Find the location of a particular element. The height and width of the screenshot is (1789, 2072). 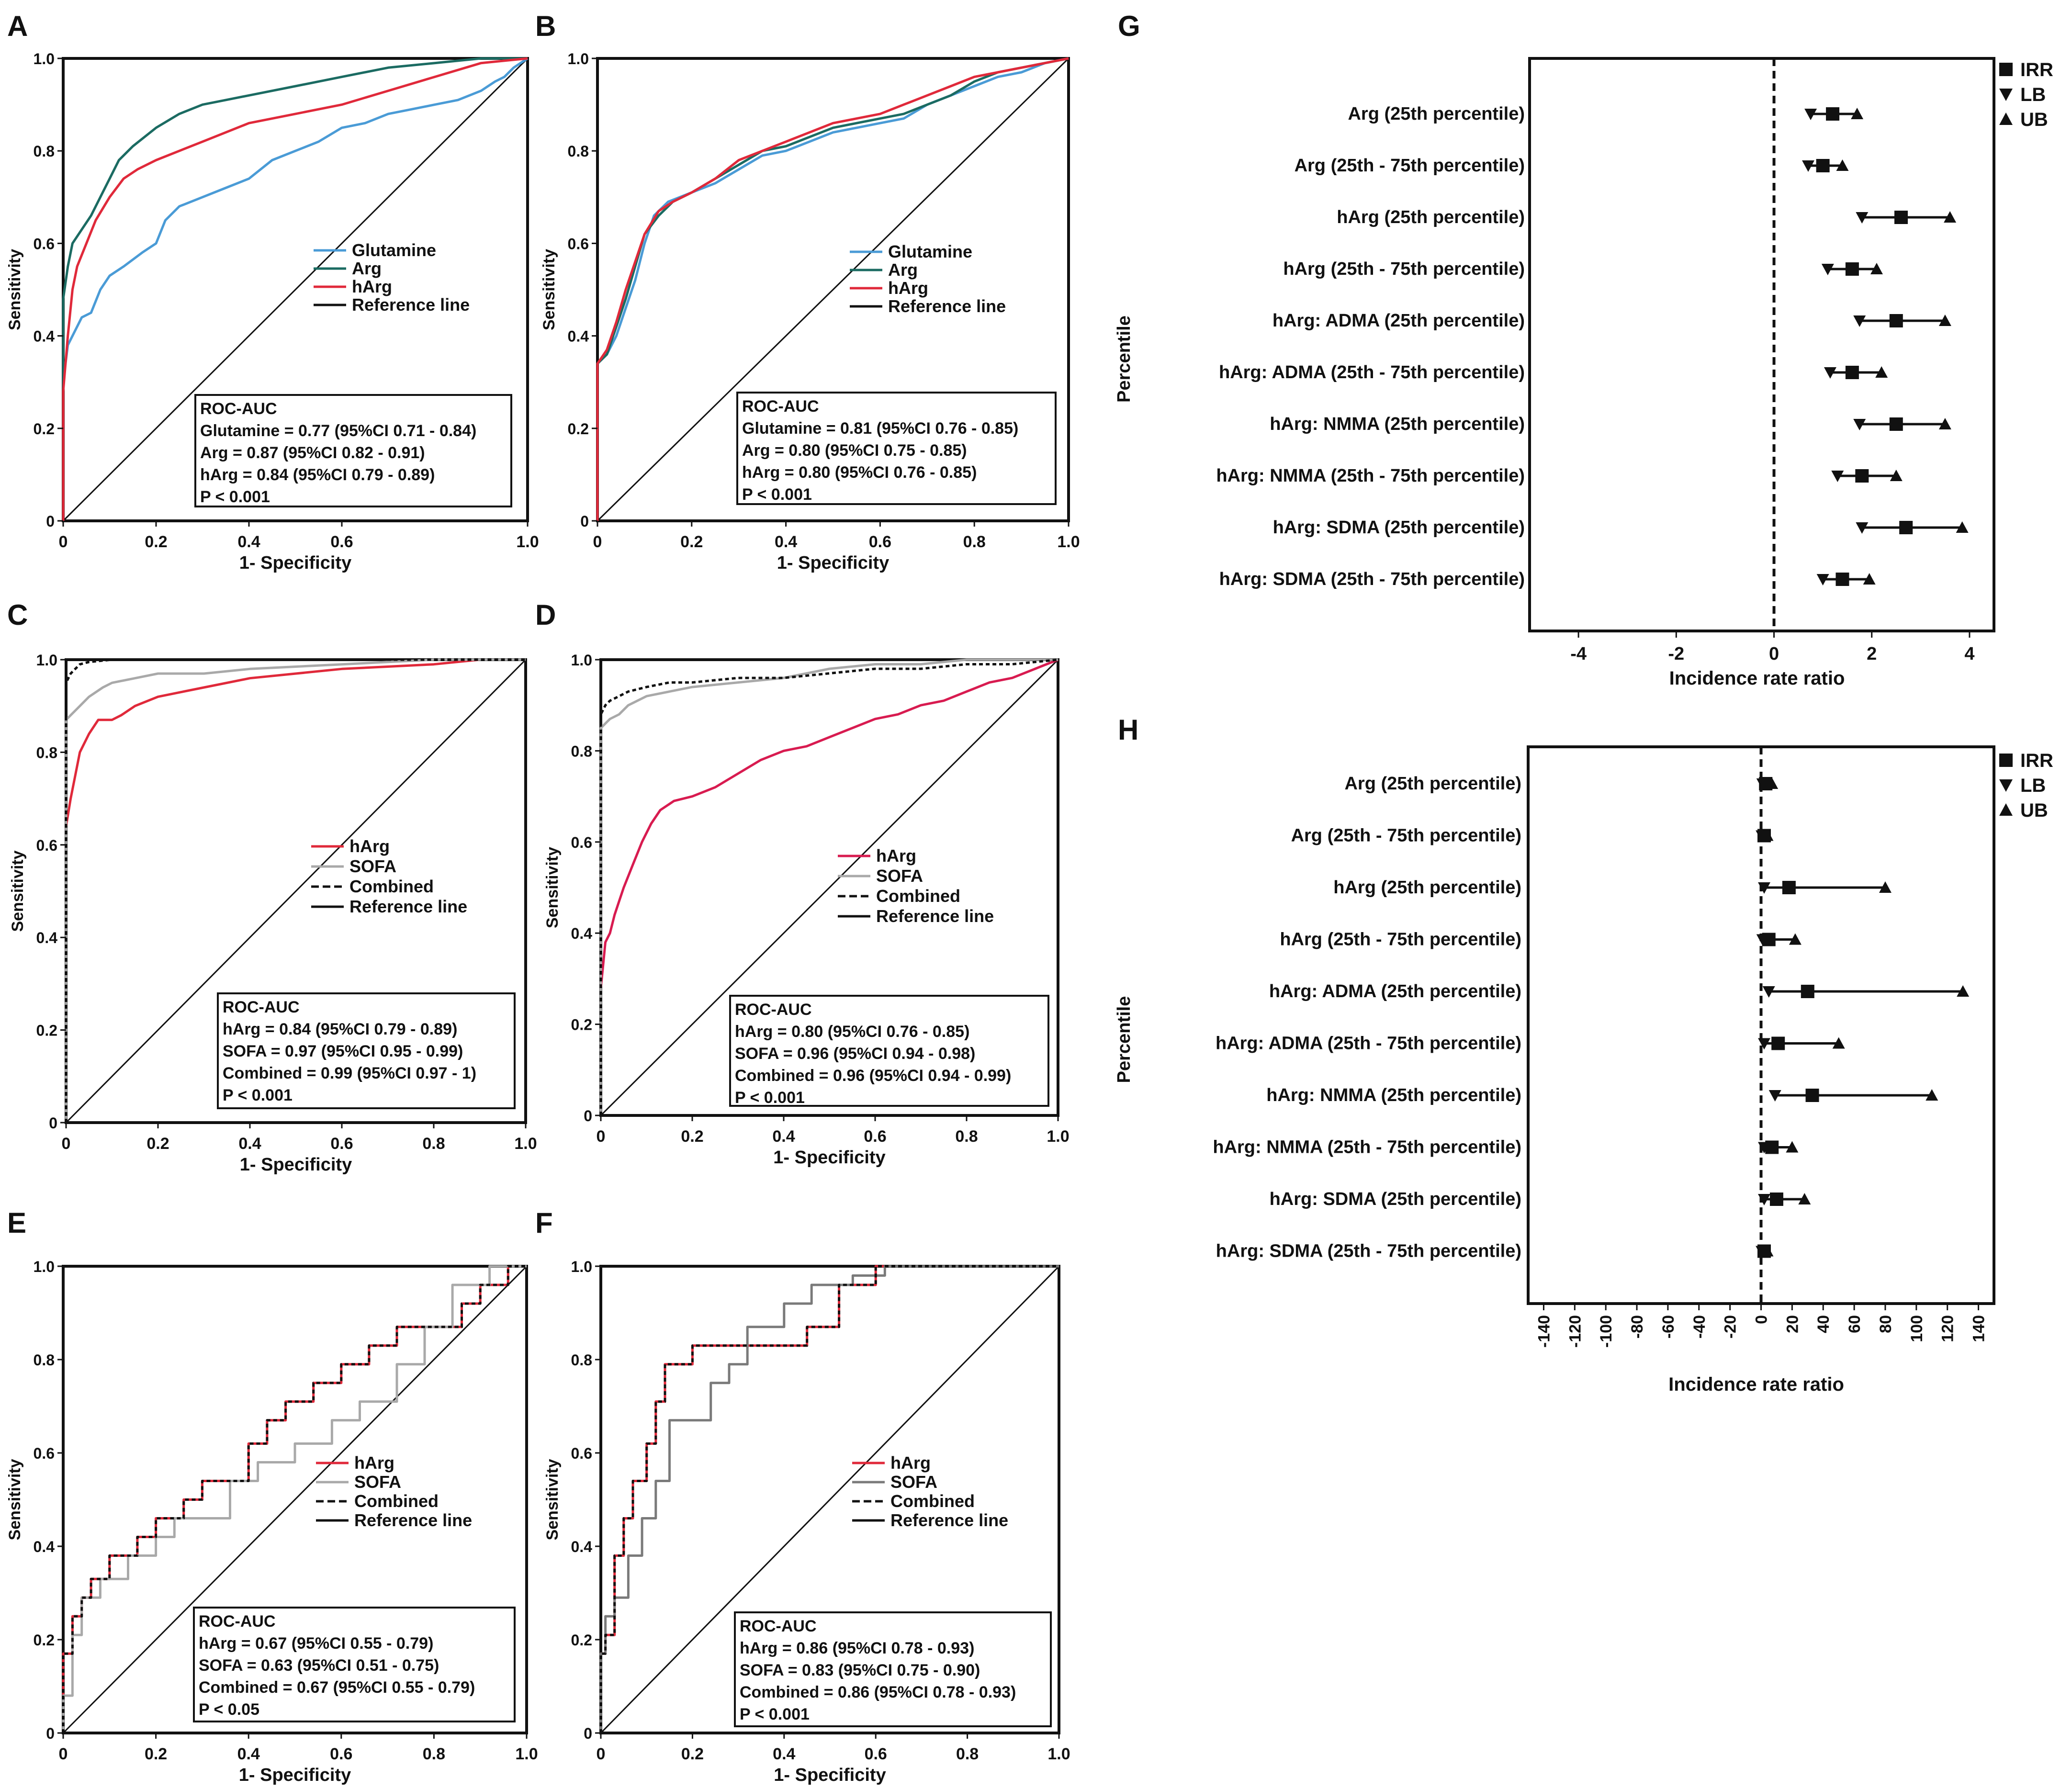

row-label: hArg: ADMA (25th - 75th percentile) is located at coordinates (1368, 1044).